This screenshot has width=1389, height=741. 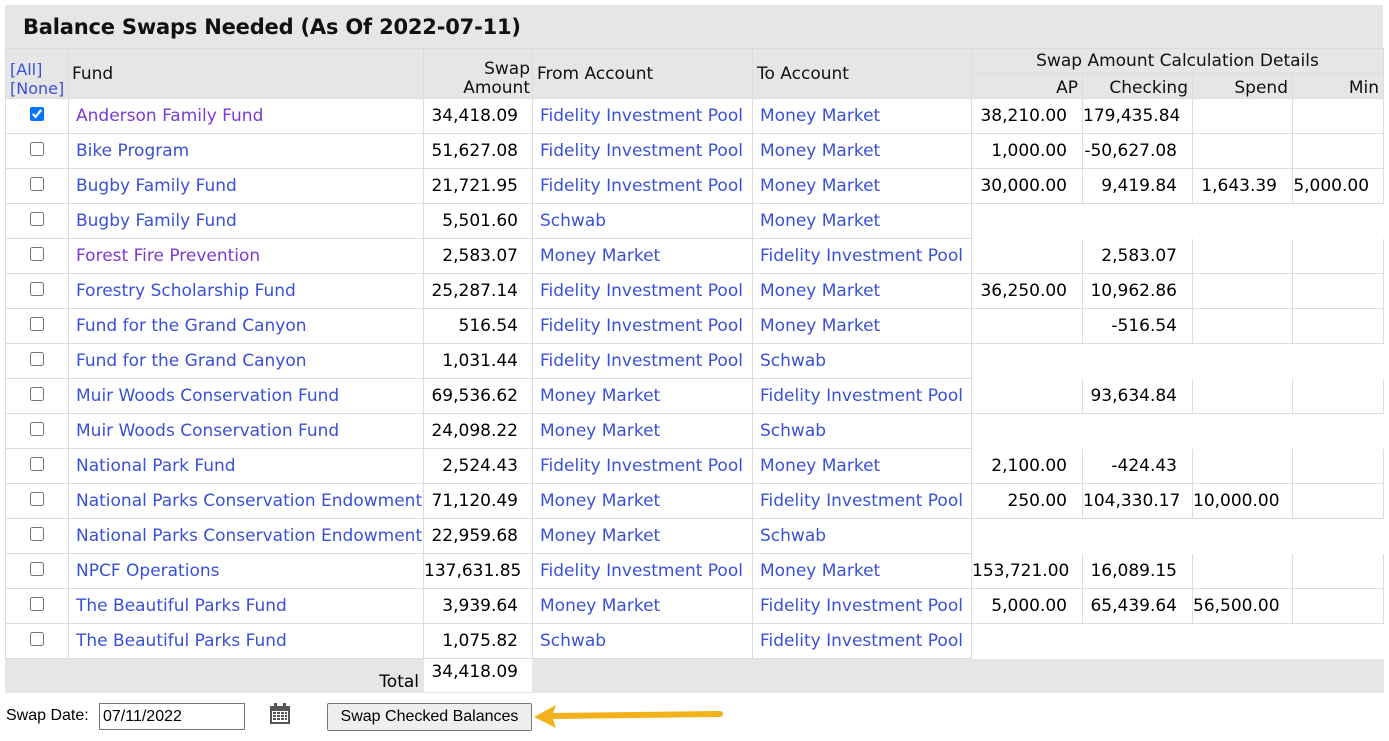 I want to click on swap-amount: 51,627.08, so click(x=478, y=151).